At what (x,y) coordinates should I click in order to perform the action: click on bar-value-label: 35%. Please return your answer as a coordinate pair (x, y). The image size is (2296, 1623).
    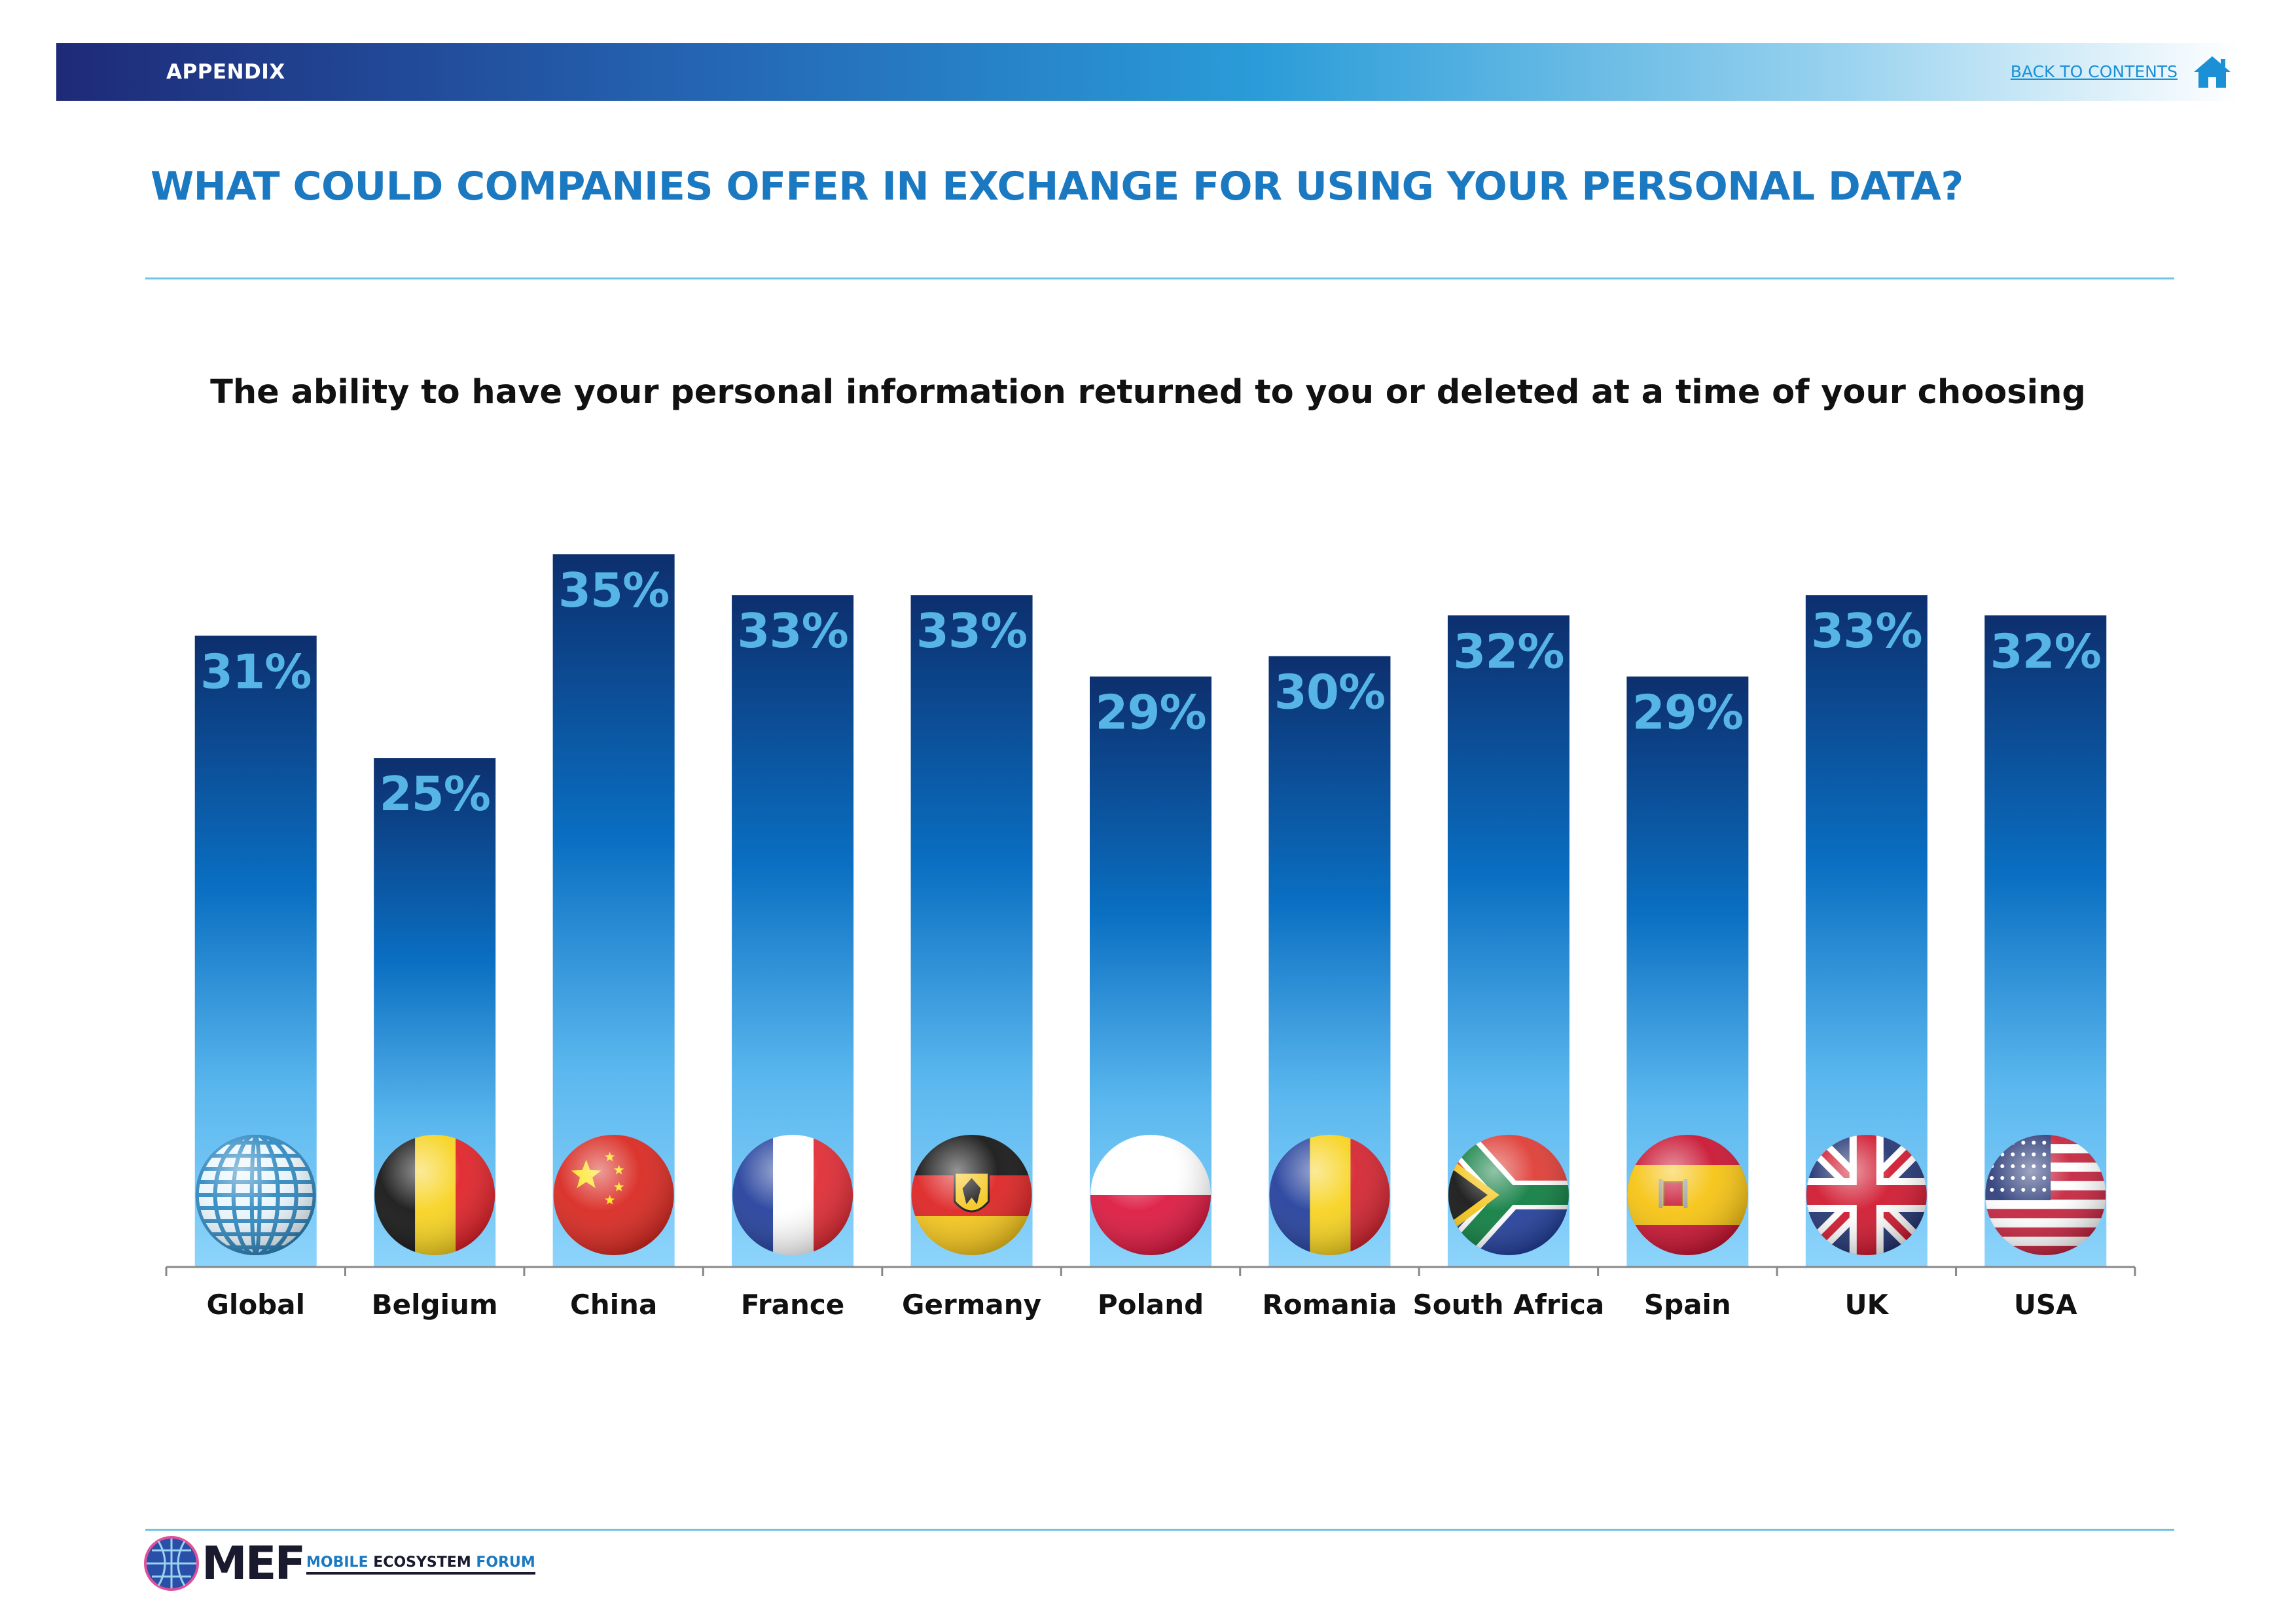
    Looking at the image, I should click on (613, 590).